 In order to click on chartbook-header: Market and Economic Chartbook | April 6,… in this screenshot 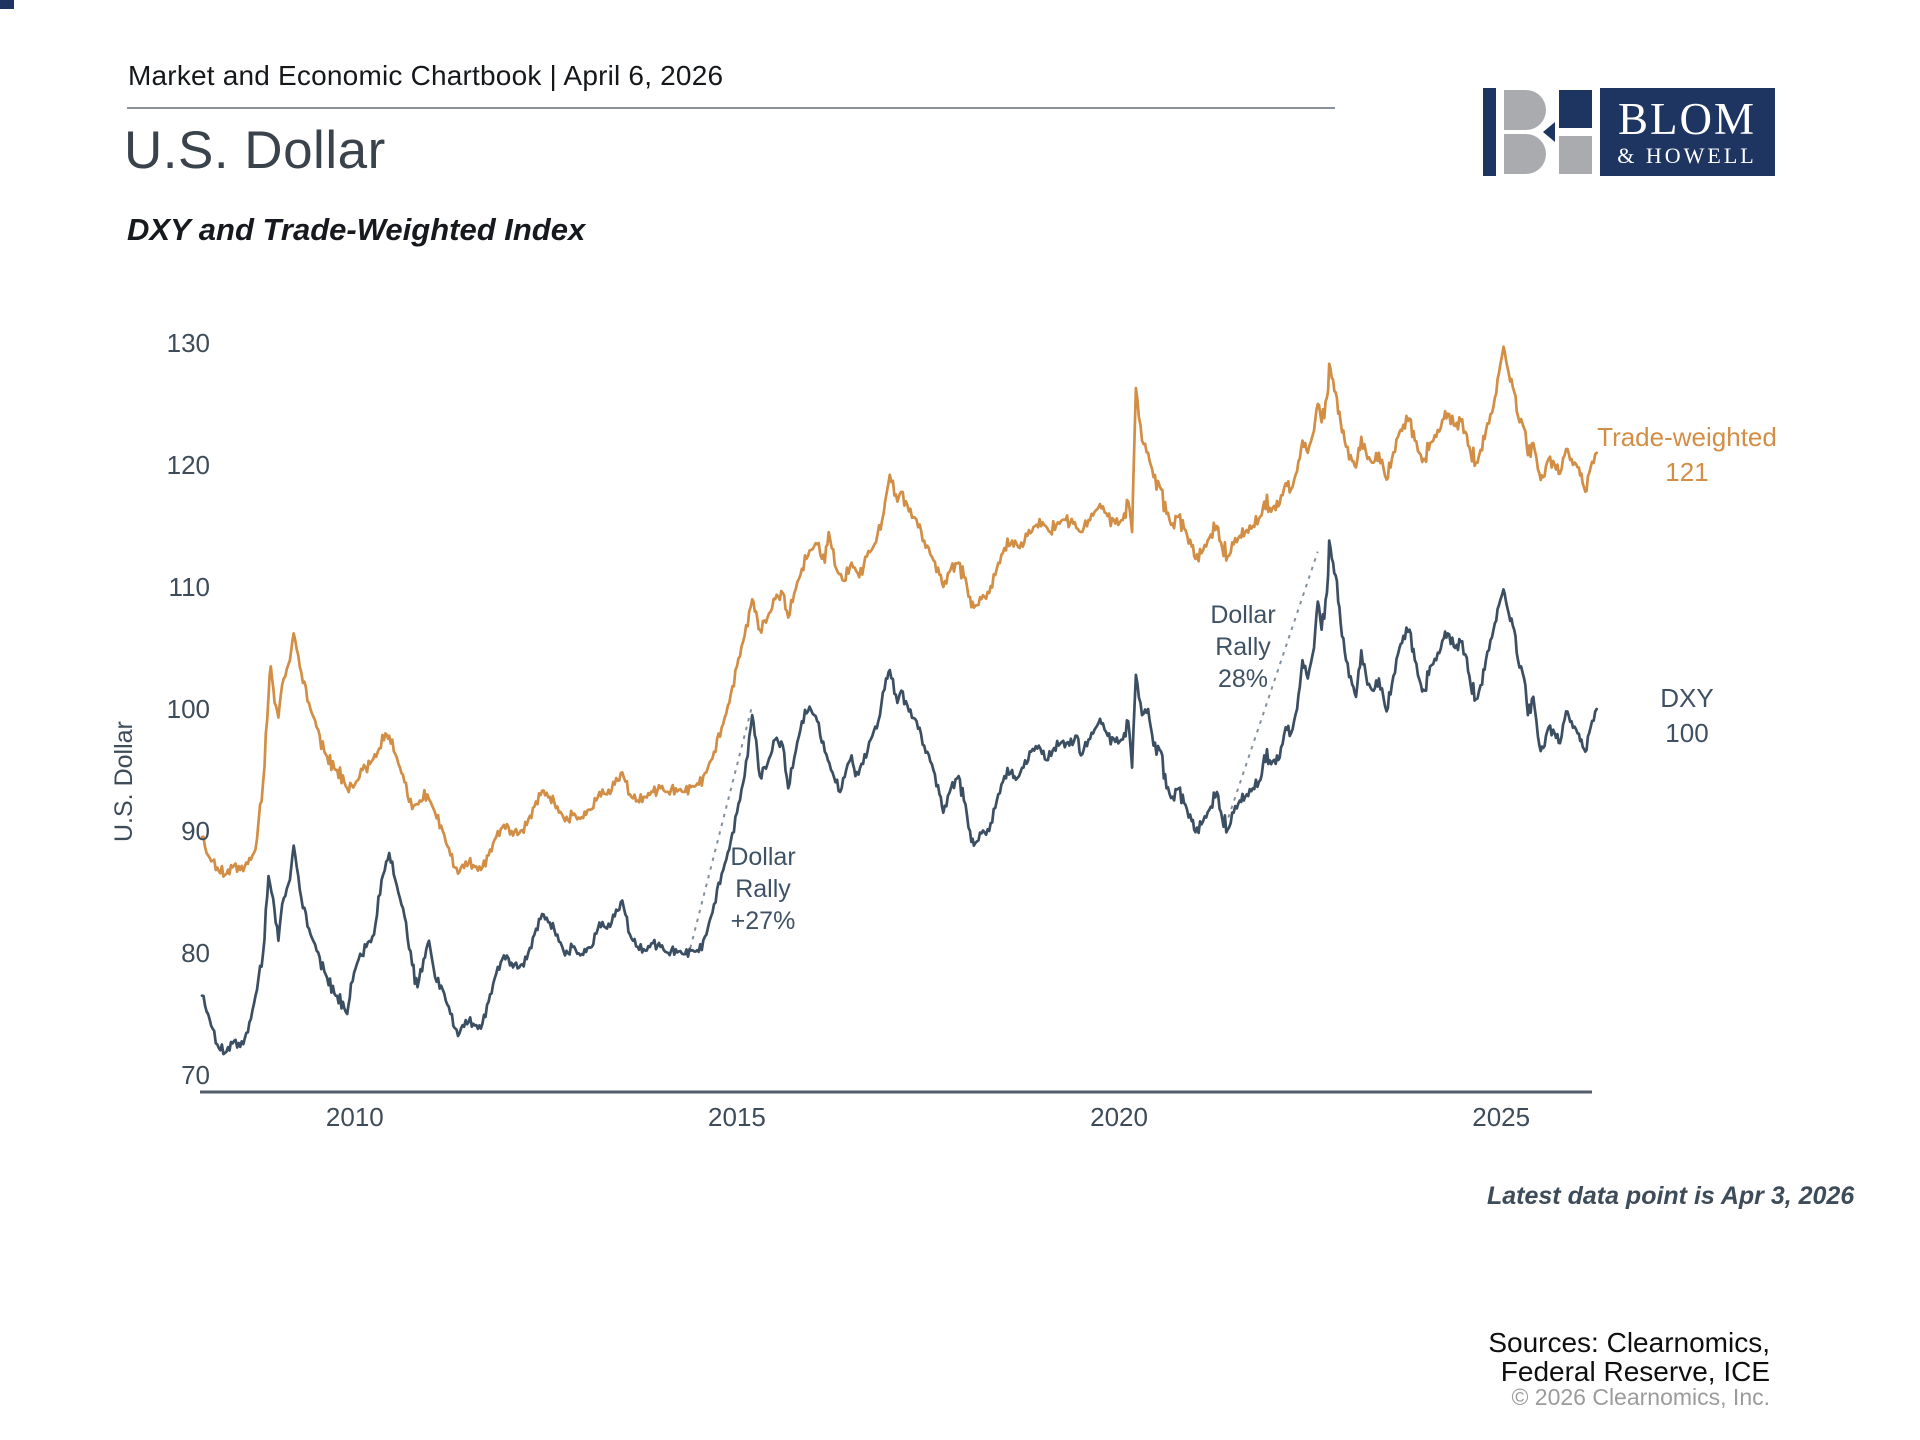, I will do `click(426, 75)`.